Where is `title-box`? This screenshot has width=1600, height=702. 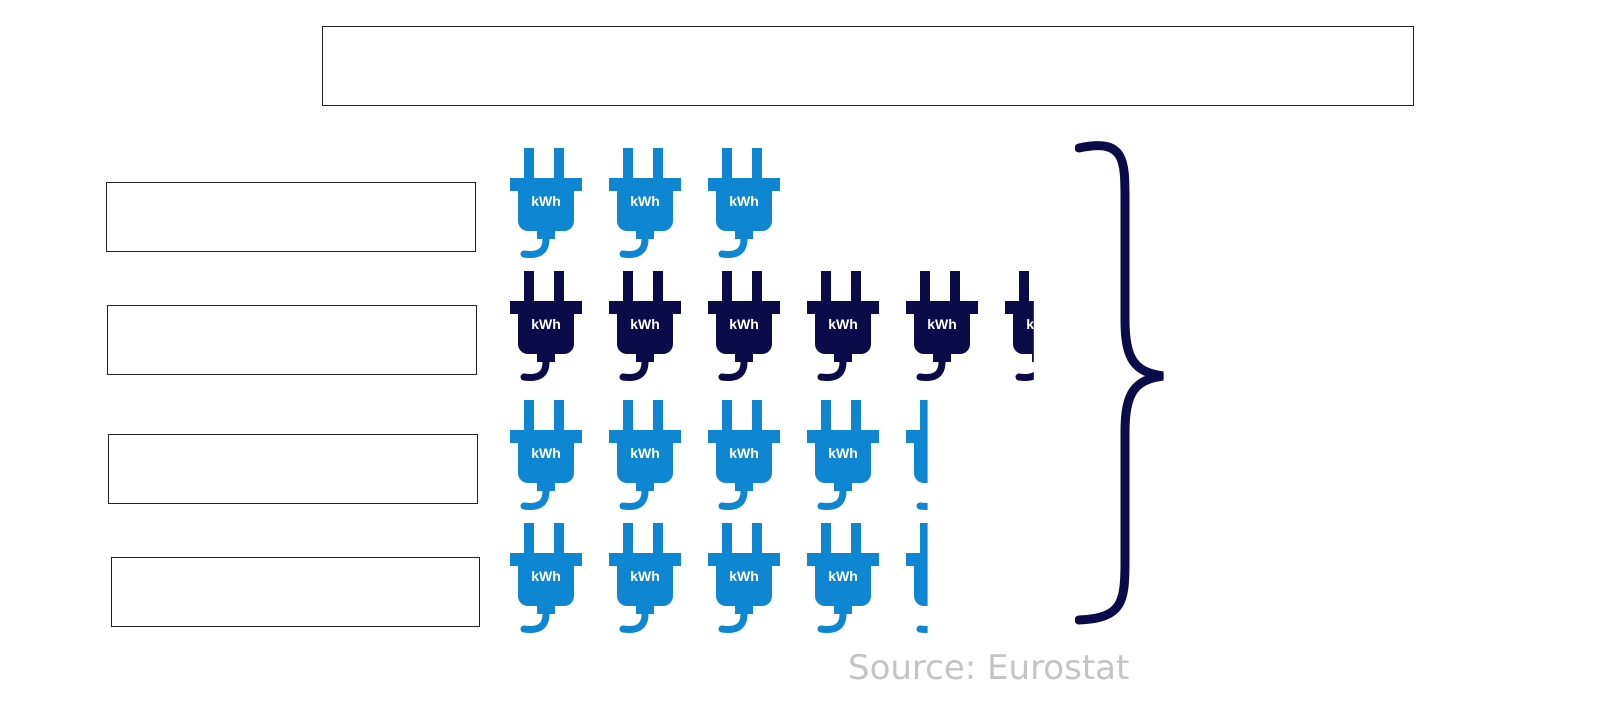 title-box is located at coordinates (868, 66).